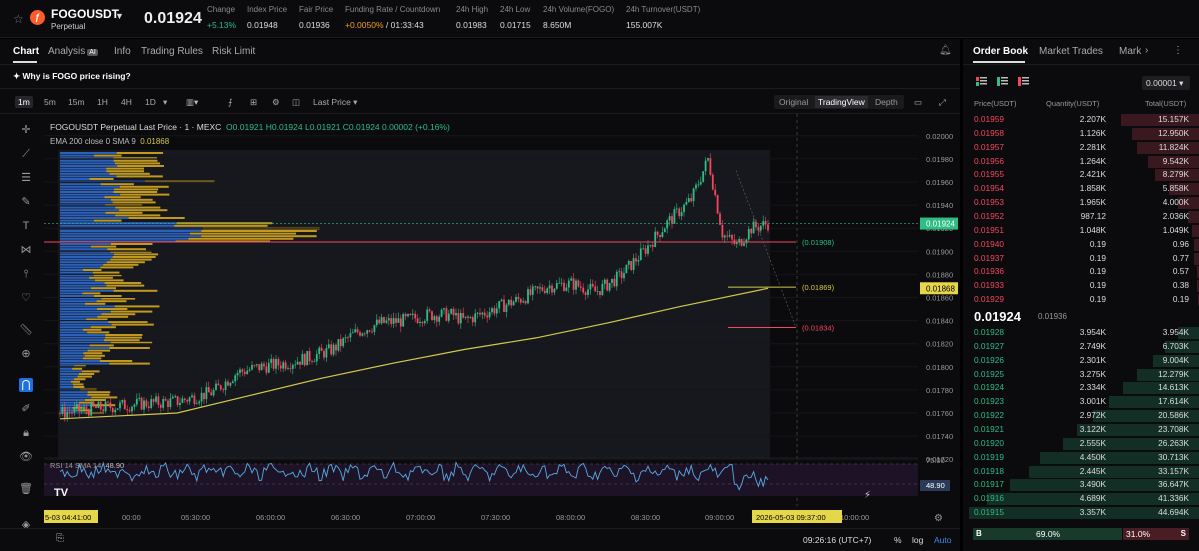 Image resolution: width=1199 pixels, height=551 pixels. What do you see at coordinates (1092, 132) in the screenshot?
I see `quantity-cell: 1.126K` at bounding box center [1092, 132].